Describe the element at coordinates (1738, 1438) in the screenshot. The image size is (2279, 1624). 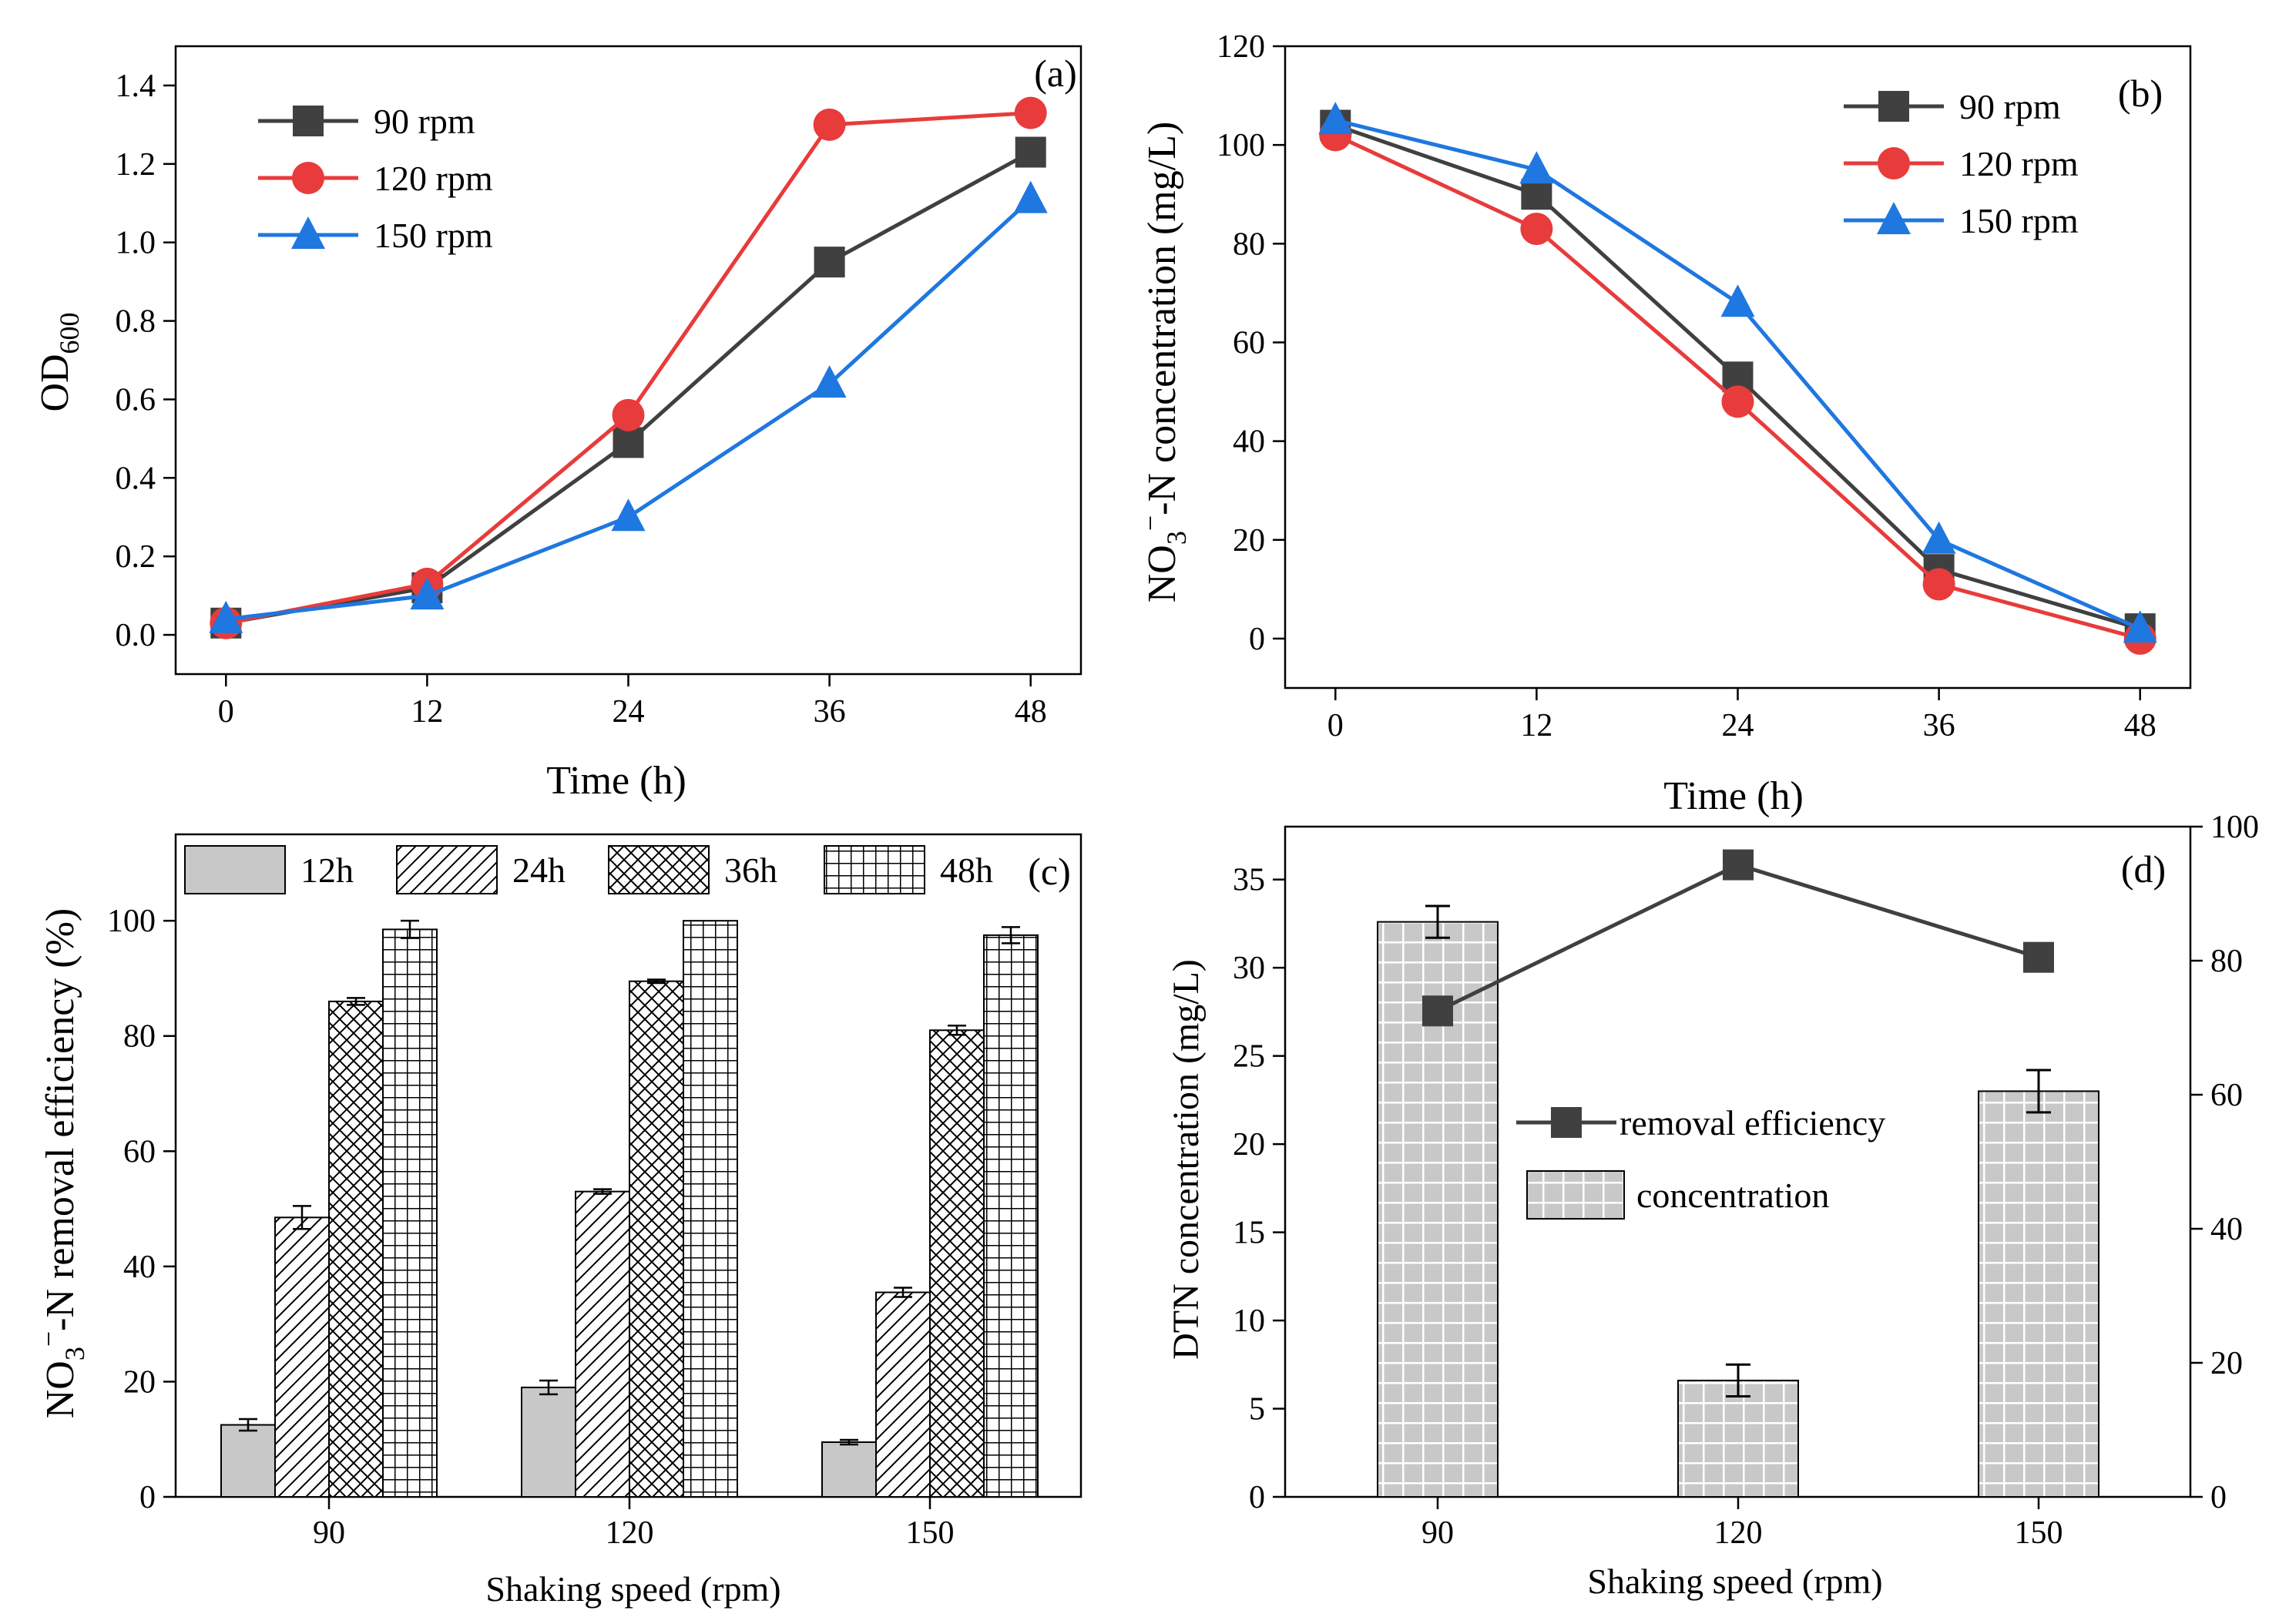
I see `bar-concentration` at that location.